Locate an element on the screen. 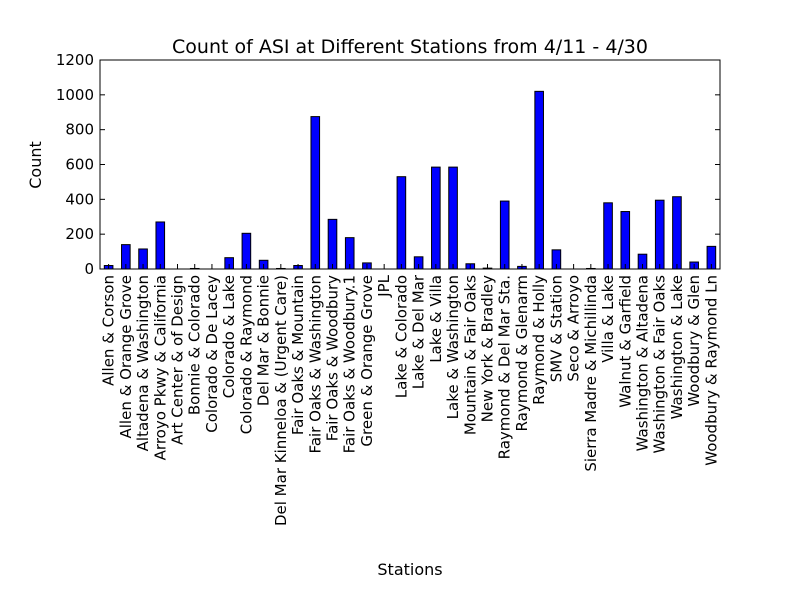  y-tick-label: 1200 is located at coordinates (75, 60).